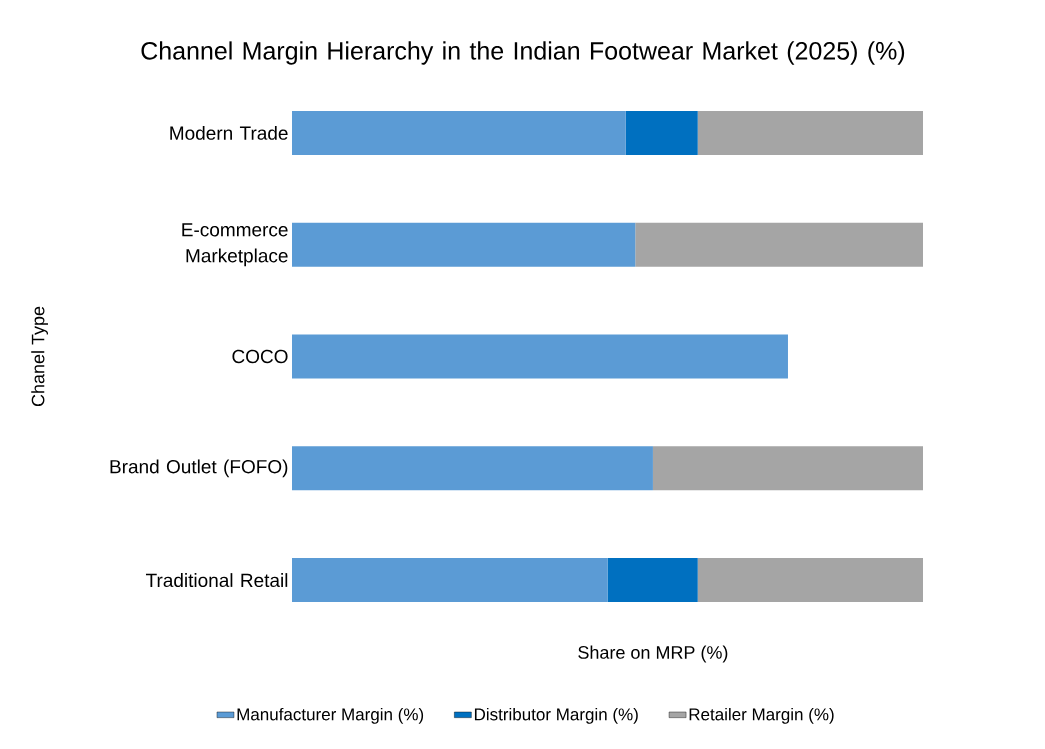 The image size is (1045, 749). What do you see at coordinates (39, 356) in the screenshot?
I see `y-axis-title: Chanel Type` at bounding box center [39, 356].